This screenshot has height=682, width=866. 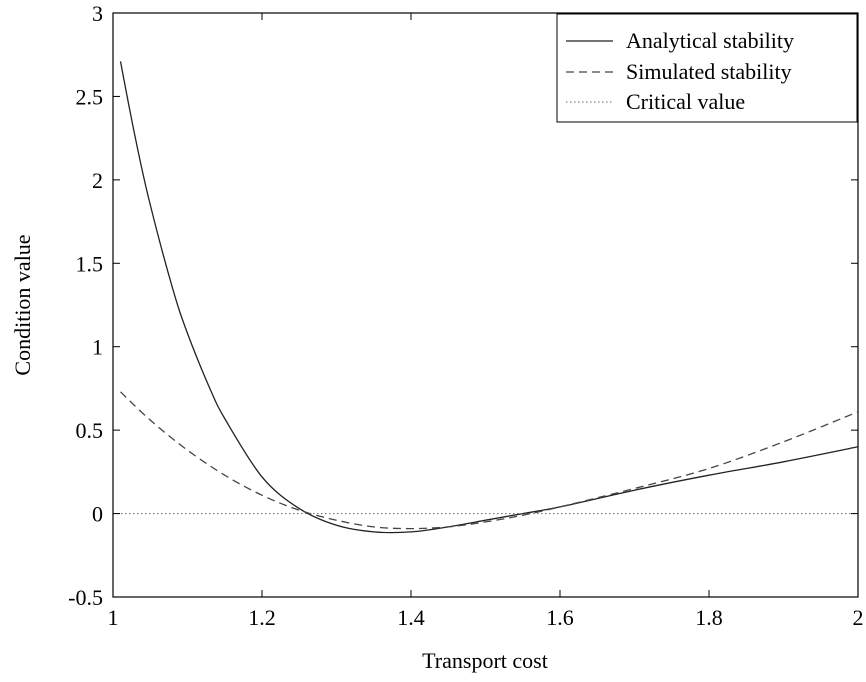 I want to click on y-axis-label: Condition value, so click(x=22, y=304).